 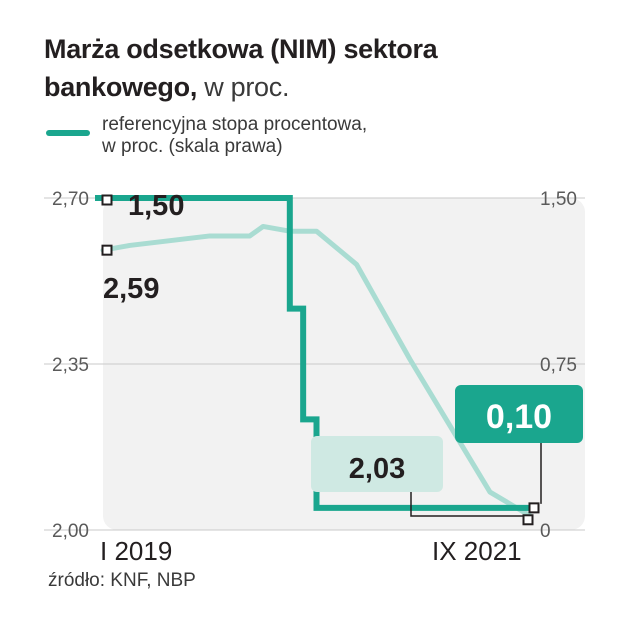 What do you see at coordinates (558, 199) in the screenshot?
I see `right-axis-tick: 1,50` at bounding box center [558, 199].